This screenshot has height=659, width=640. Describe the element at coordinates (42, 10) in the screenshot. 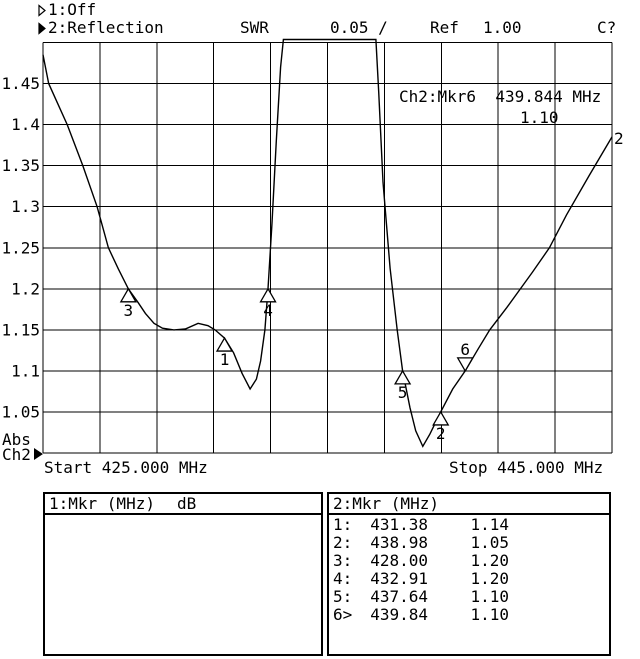

I see `channel-1-pointer-hollow-icon` at that location.